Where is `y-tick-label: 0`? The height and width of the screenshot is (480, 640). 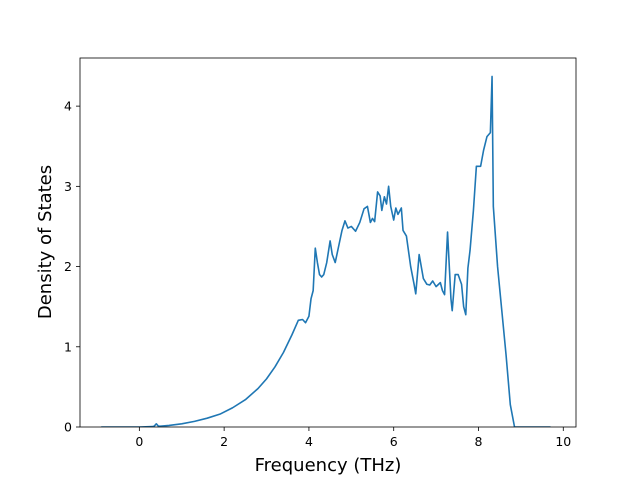
y-tick-label: 0 is located at coordinates (68, 427).